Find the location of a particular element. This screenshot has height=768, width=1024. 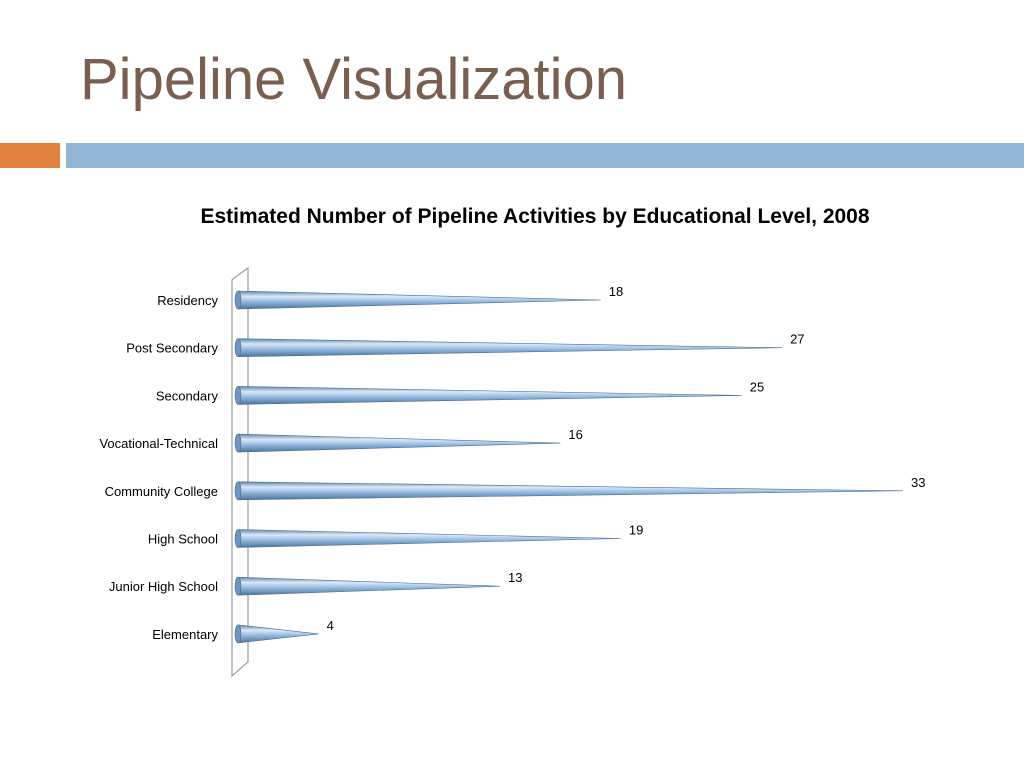

slide-title: Pipeline Visualization is located at coordinates (354, 79).